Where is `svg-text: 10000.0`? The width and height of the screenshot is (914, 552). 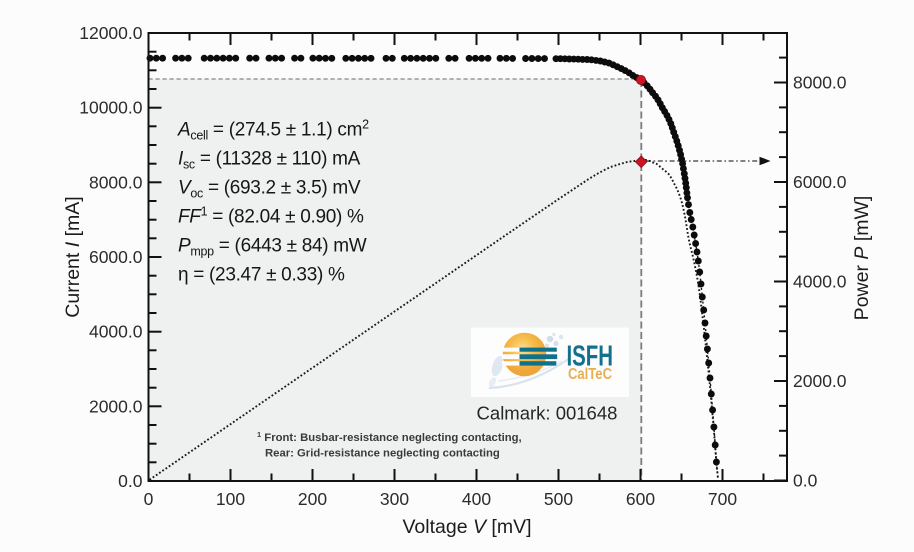
svg-text: 10000.0 is located at coordinates (111, 108).